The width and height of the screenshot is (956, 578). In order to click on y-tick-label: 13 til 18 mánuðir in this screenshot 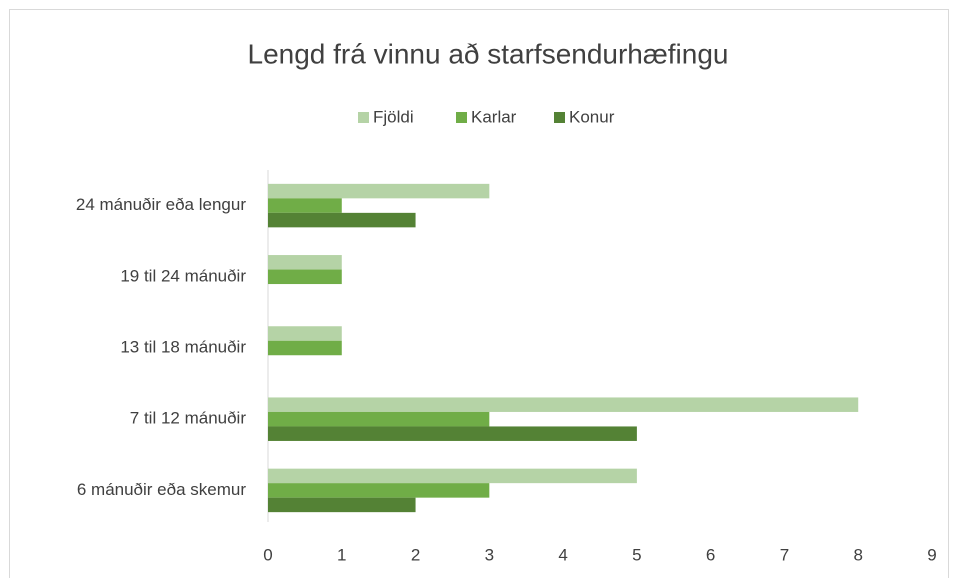, I will do `click(183, 346)`.